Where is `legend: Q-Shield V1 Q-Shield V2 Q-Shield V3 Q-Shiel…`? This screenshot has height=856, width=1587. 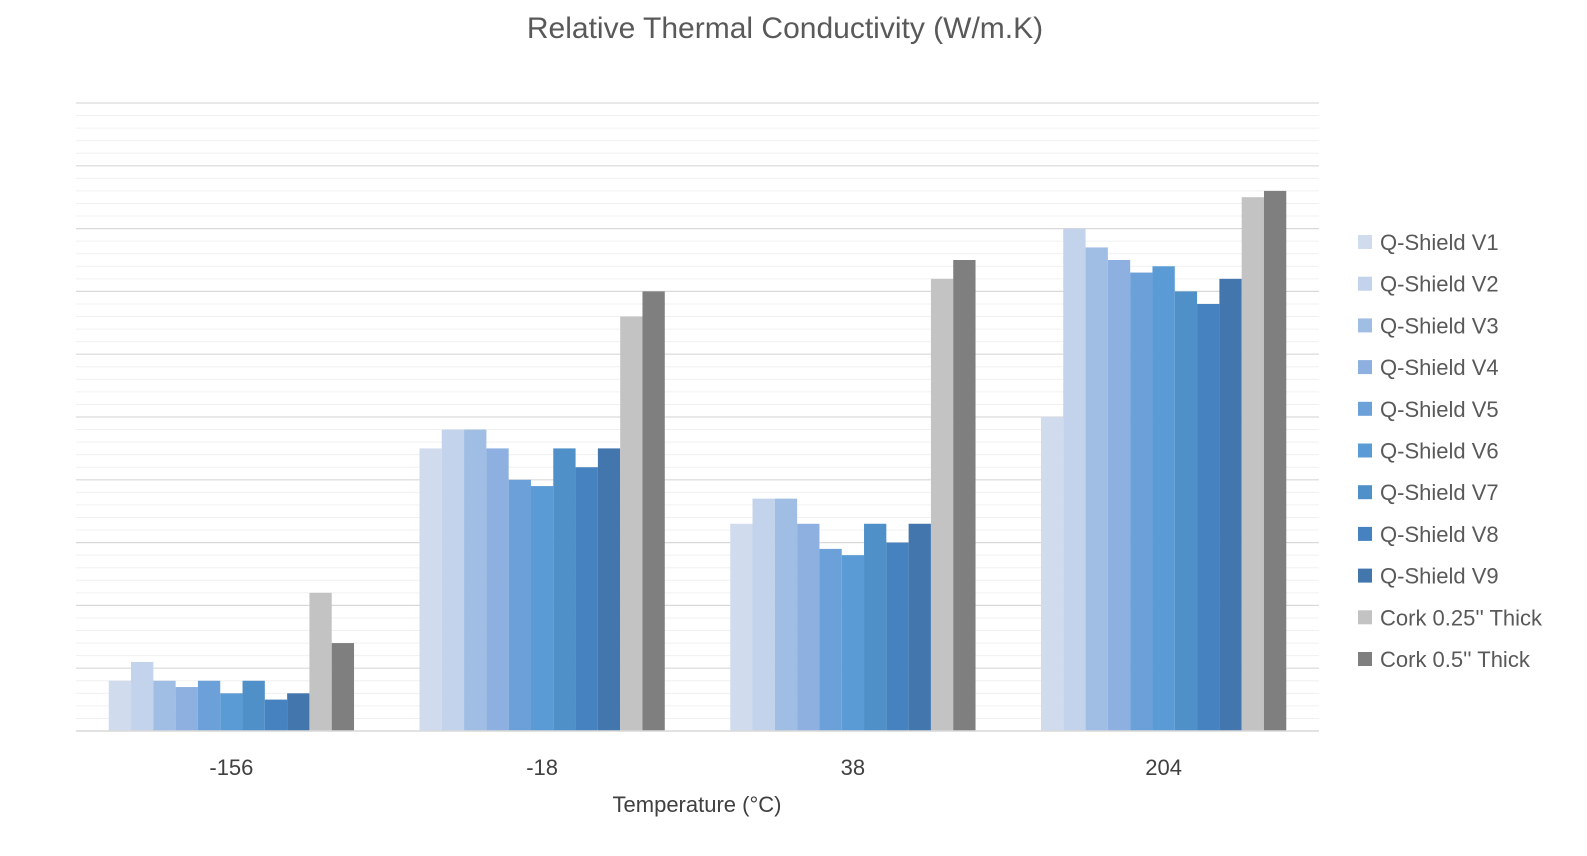
legend: Q-Shield V1 Q-Shield V2 Q-Shield V3 Q-Shiel… is located at coordinates (1450, 451).